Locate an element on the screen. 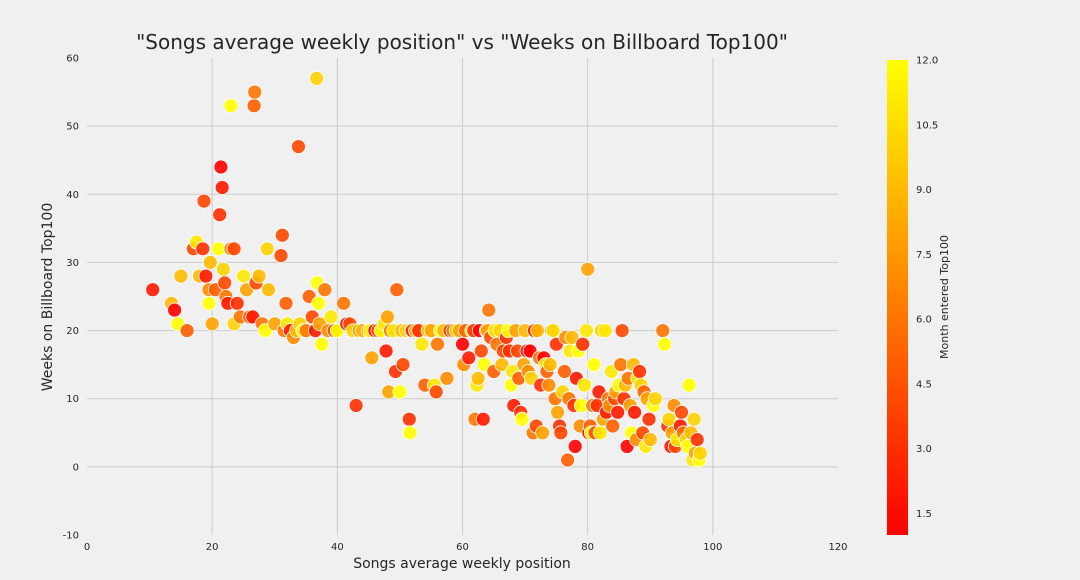 The height and width of the screenshot is (580, 1080). x-tick-label: 100 is located at coordinates (712, 547).